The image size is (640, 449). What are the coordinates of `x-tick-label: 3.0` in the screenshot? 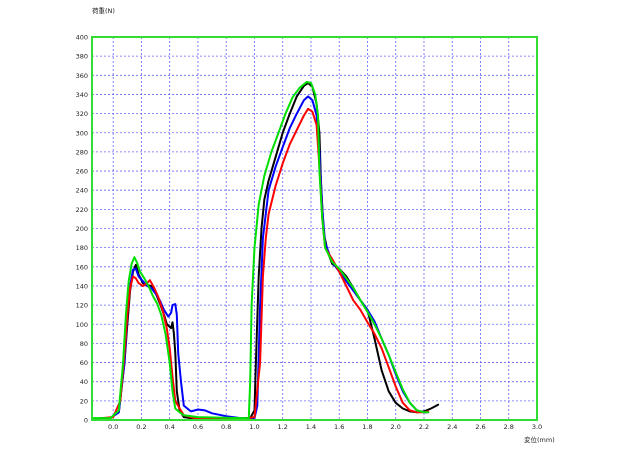 It's located at (537, 427).